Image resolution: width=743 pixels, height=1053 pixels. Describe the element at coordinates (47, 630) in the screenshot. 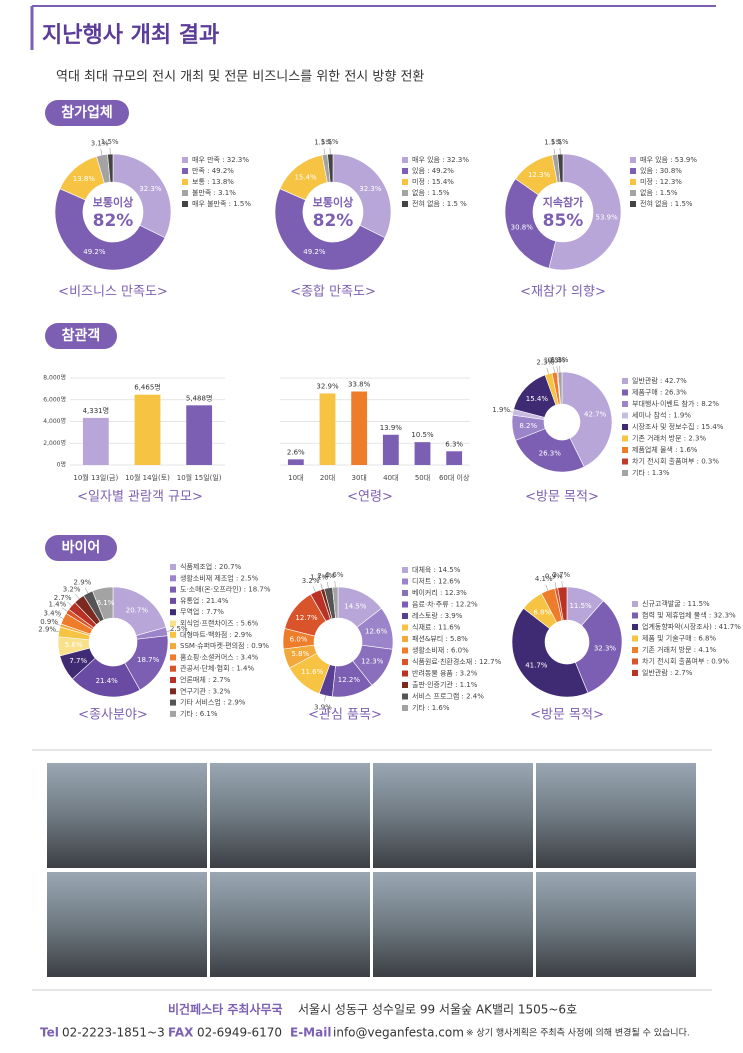

I see `slice-label: 2.9%` at that location.